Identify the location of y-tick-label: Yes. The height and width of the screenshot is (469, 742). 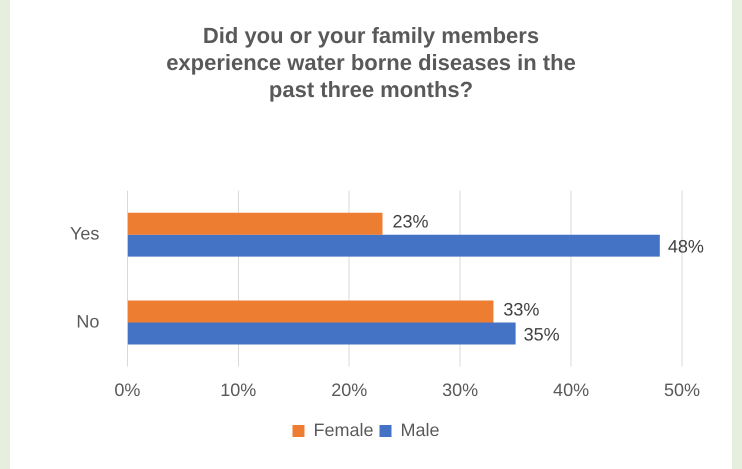
(85, 234).